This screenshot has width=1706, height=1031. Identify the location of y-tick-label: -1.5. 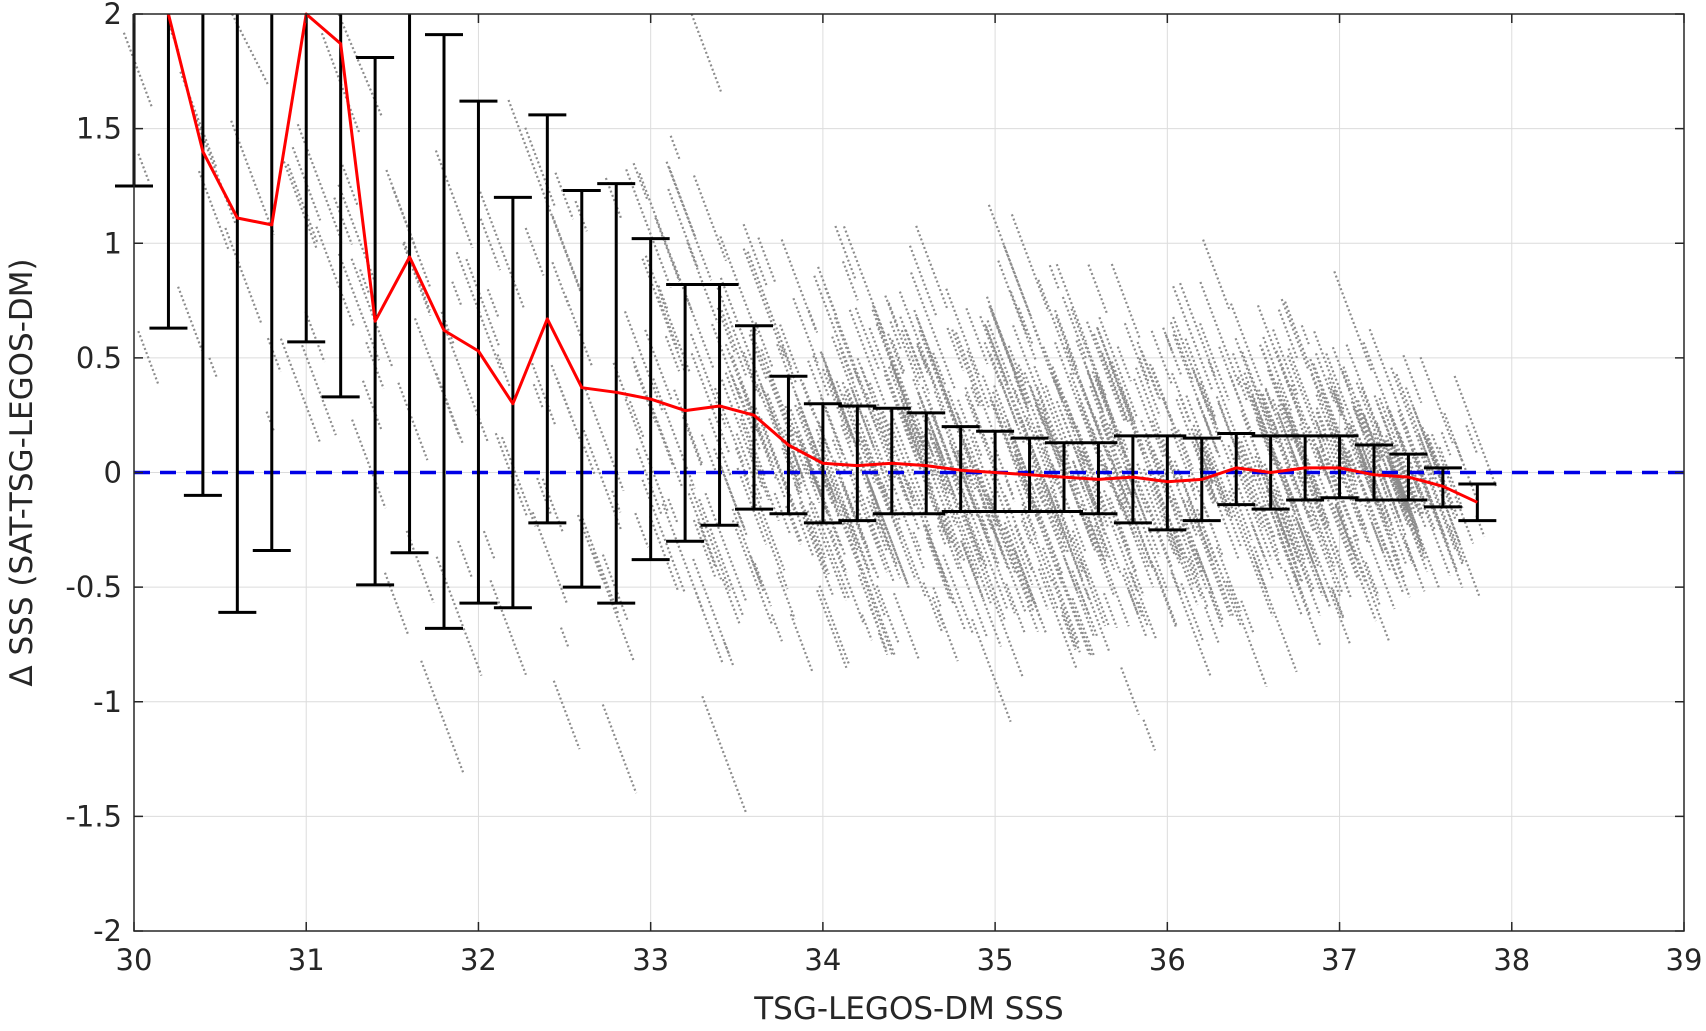
(93, 816).